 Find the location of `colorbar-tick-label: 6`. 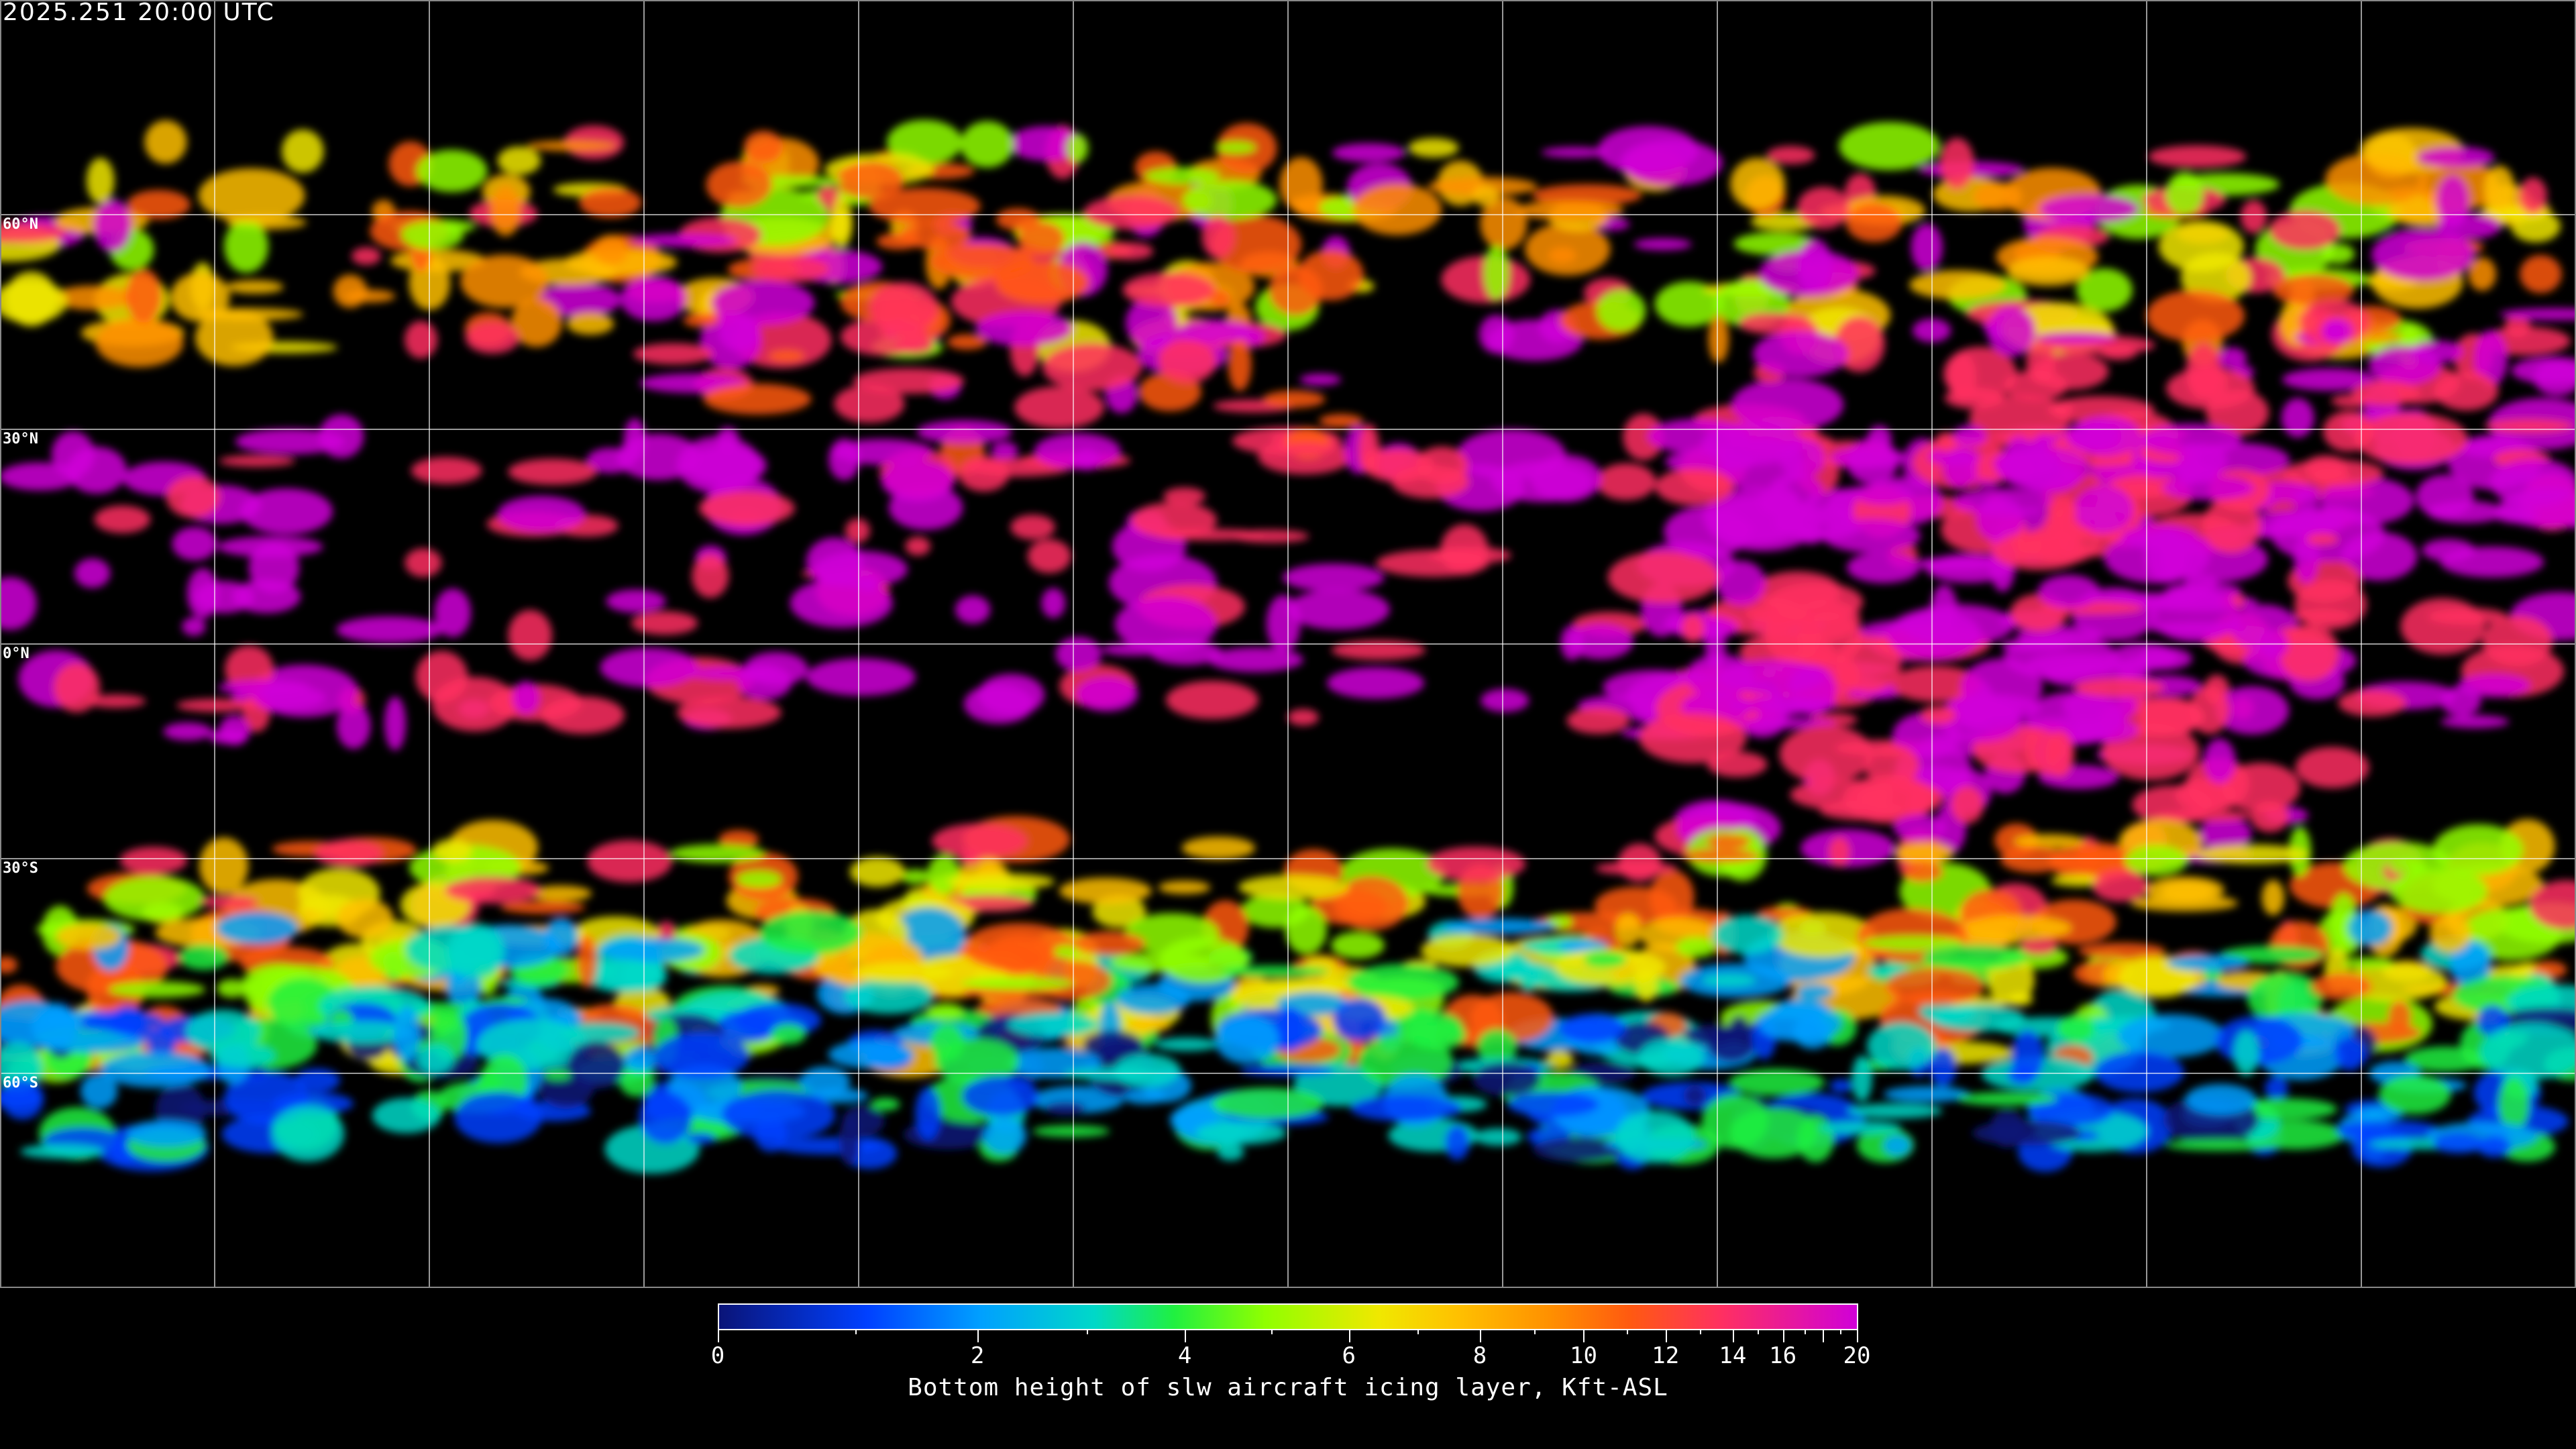

colorbar-tick-label: 6 is located at coordinates (1349, 1355).